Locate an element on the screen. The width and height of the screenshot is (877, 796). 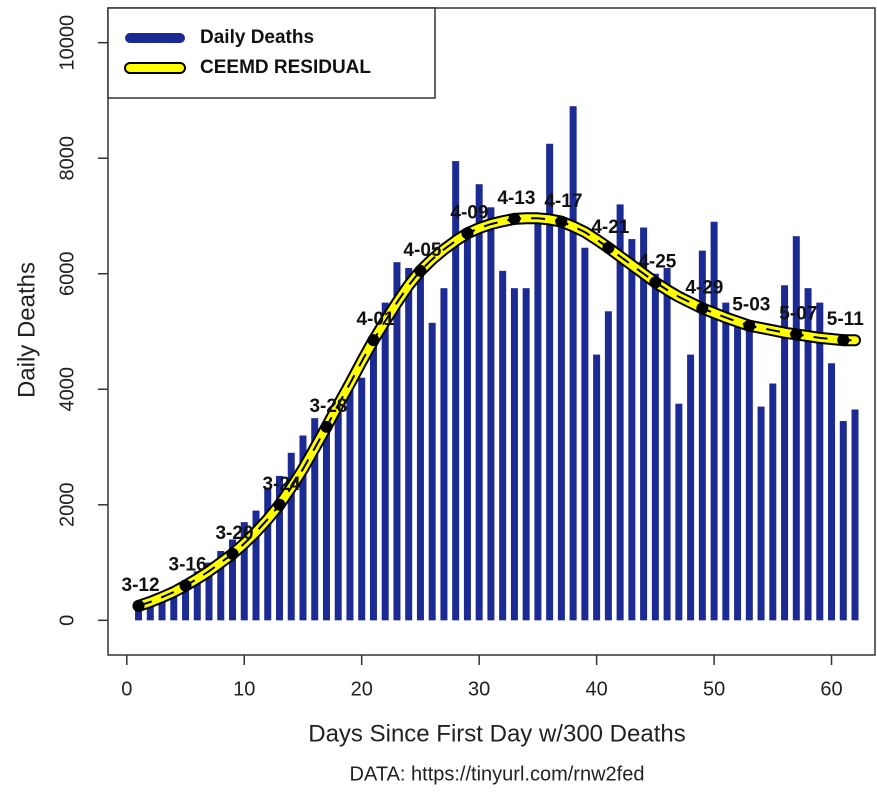
point-label: 3-16 is located at coordinates (188, 565).